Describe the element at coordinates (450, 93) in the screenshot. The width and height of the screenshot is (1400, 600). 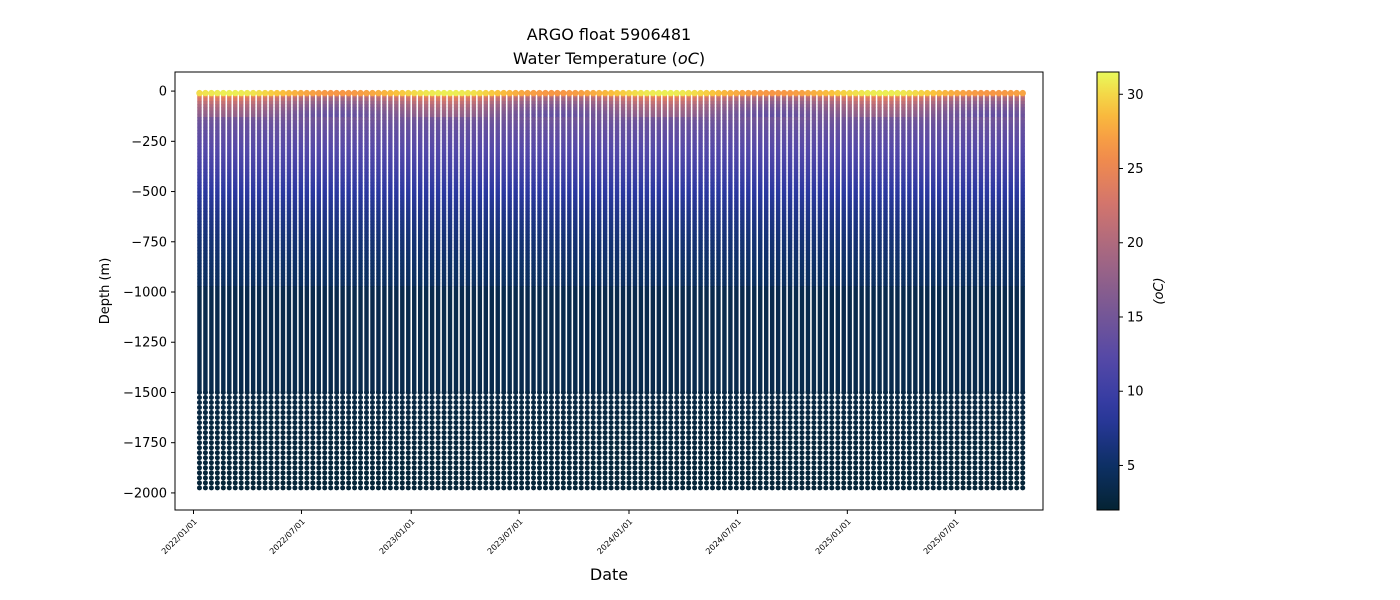
I see `surface-point` at that location.